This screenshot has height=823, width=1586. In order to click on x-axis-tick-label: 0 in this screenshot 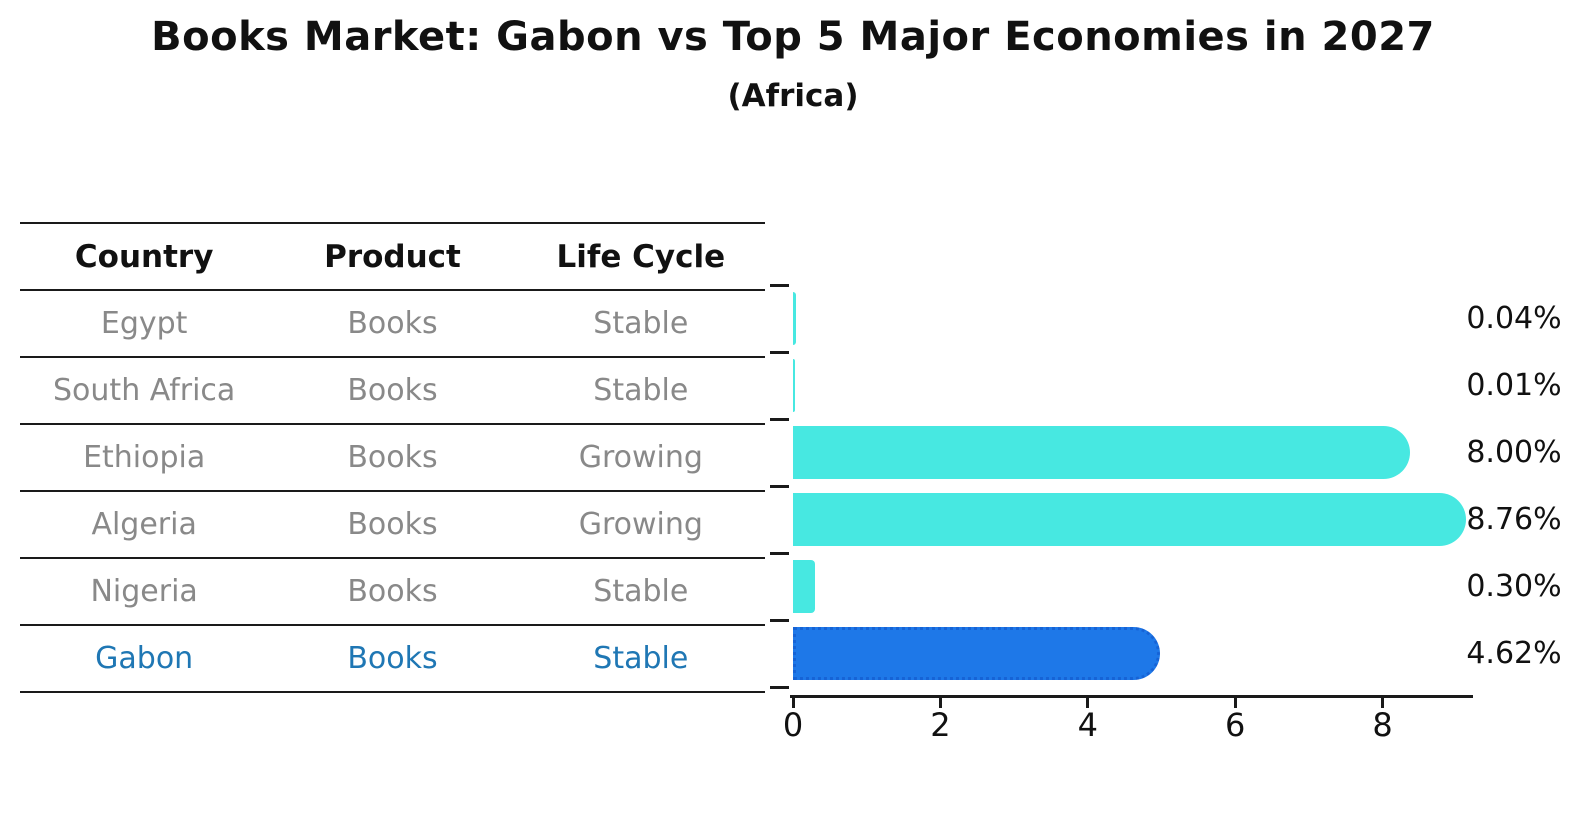, I will do `click(793, 725)`.